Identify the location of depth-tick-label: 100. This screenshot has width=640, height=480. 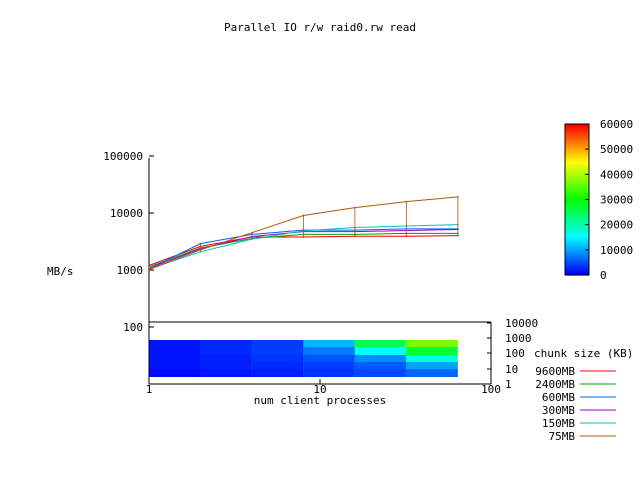
(515, 353).